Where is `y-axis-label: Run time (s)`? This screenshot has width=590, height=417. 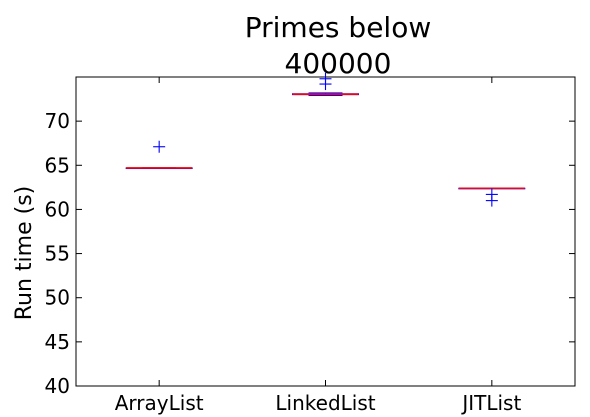
y-axis-label: Run time (s) is located at coordinates (24, 253).